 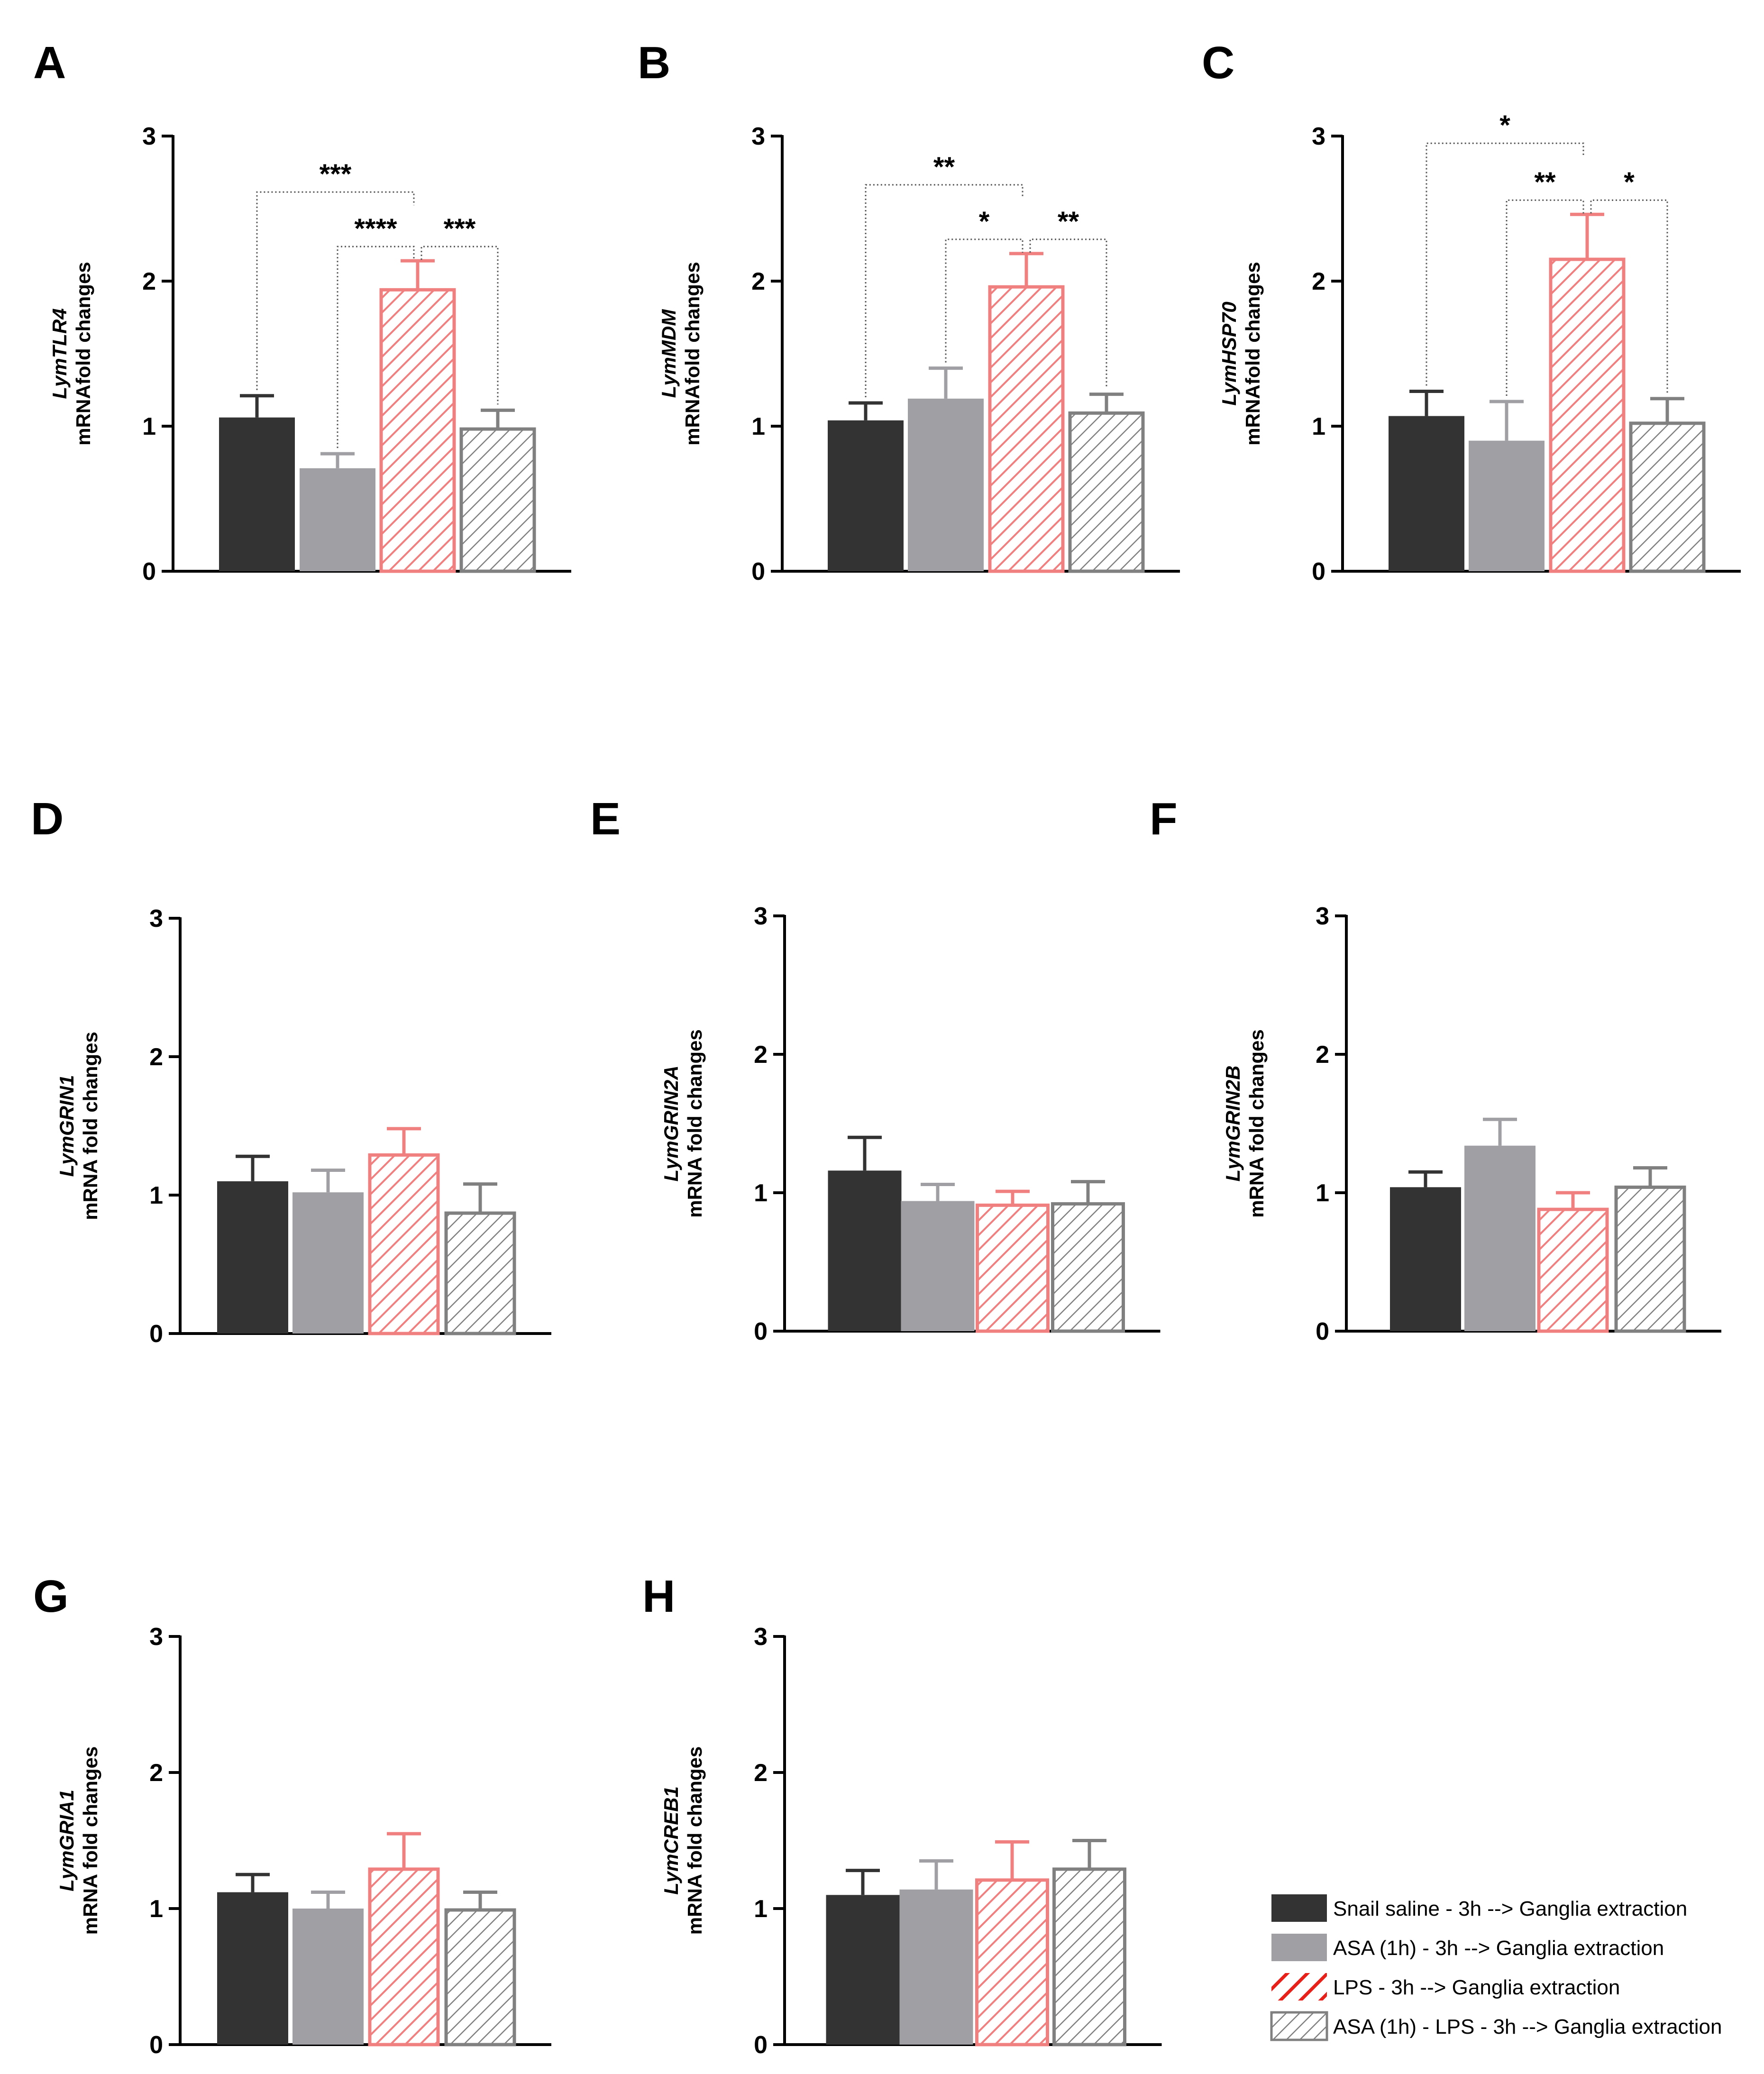 I want to click on y-axis-label: LymMDMmRNAfold changes, so click(x=681, y=353).